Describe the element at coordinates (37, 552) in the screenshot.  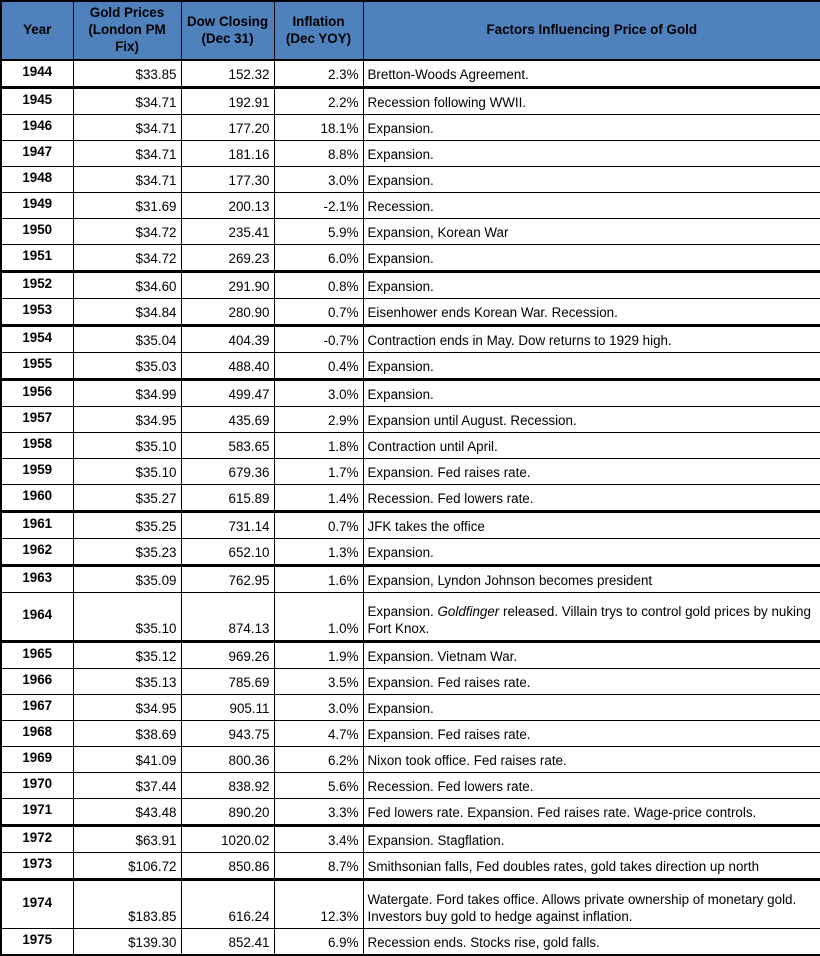
I see `year-cell: 1962` at that location.